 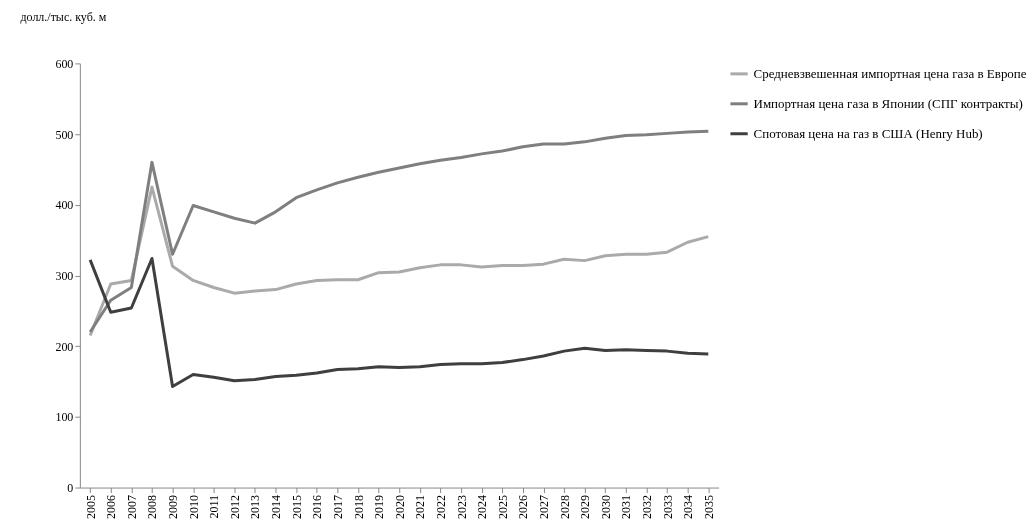 What do you see at coordinates (667, 507) in the screenshot?
I see `x-tick-label: 2033` at bounding box center [667, 507].